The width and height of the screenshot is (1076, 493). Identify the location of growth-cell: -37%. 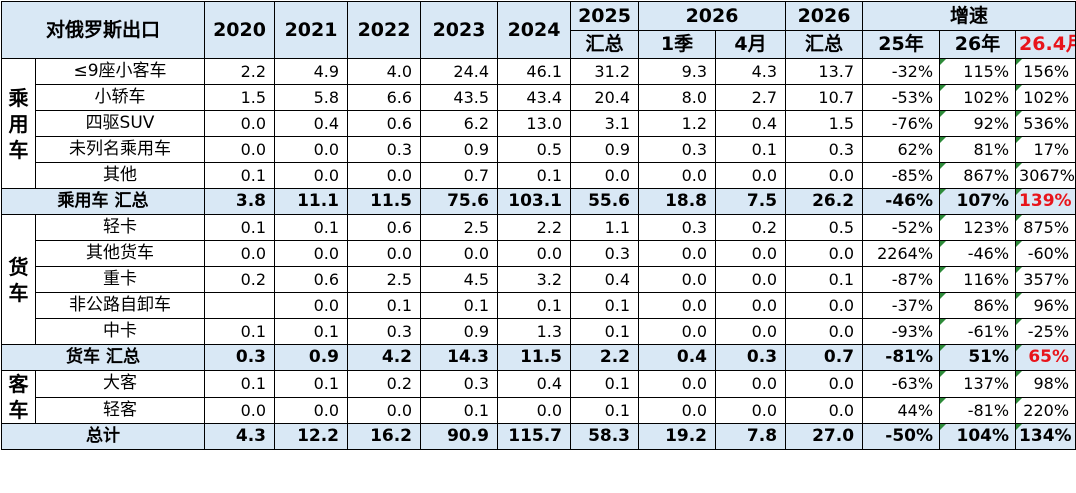
(901, 305).